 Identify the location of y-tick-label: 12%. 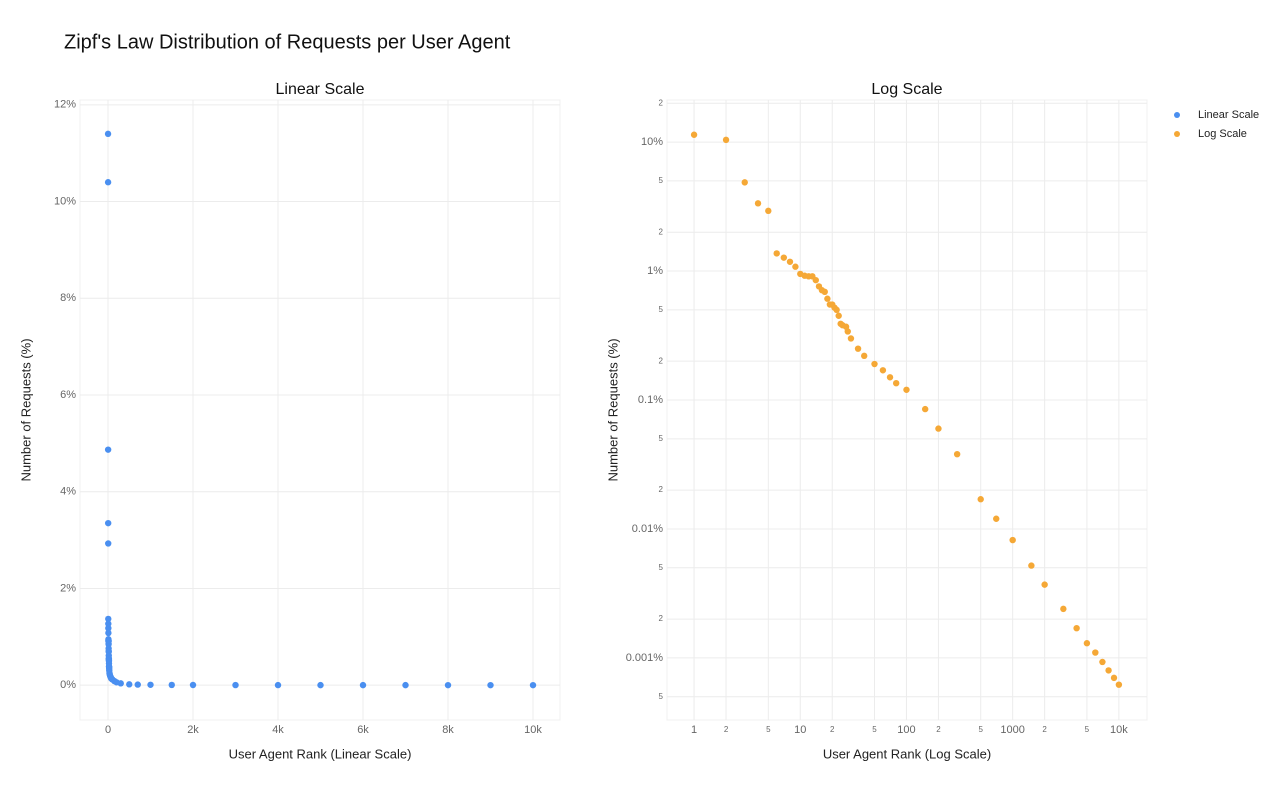
(65, 105).